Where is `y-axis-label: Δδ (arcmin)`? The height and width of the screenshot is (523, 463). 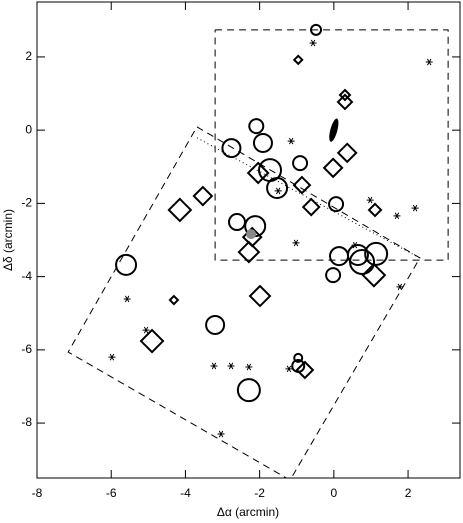 y-axis-label: Δδ (arcmin) is located at coordinates (8, 240).